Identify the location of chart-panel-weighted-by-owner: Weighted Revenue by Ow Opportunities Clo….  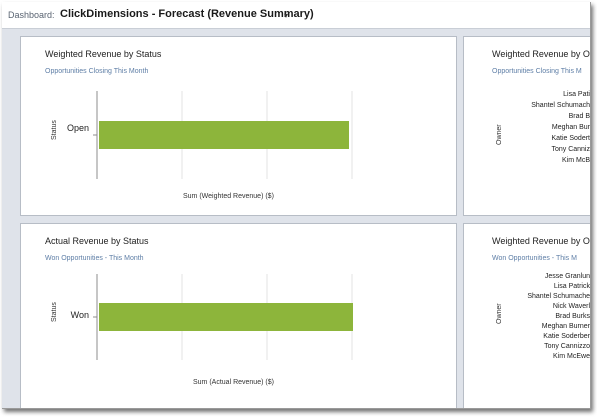
(527, 126).